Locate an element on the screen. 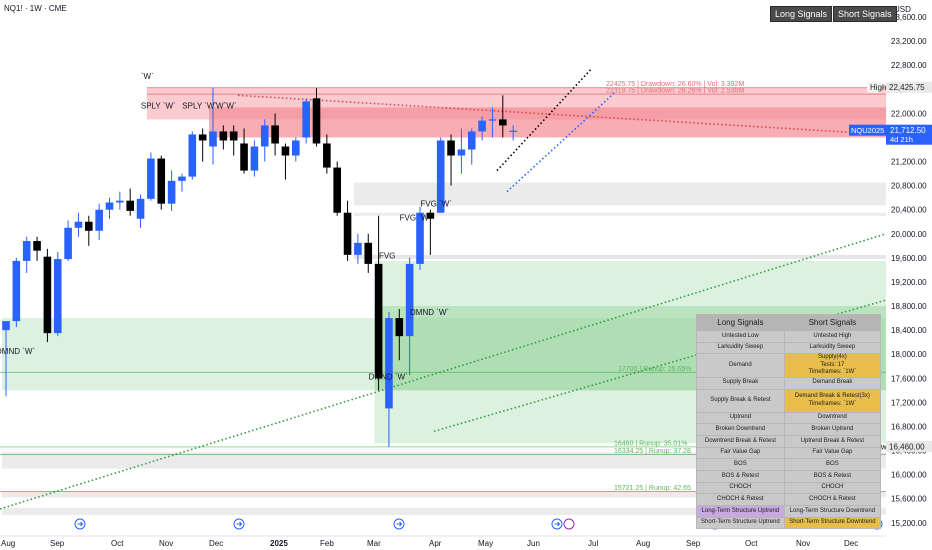  y-tick-label: 17,200.00 is located at coordinates (909, 402).